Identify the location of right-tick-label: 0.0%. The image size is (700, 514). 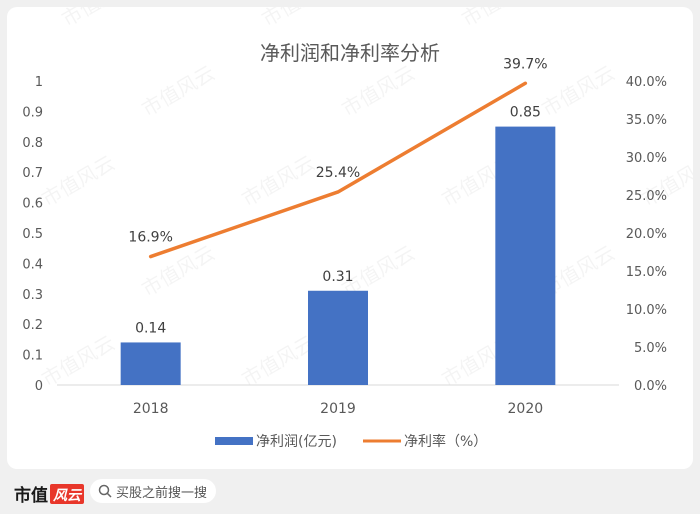
(650, 386).